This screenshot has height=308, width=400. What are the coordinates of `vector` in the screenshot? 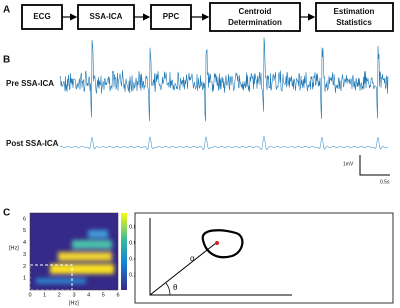 It's located at (183, 269).